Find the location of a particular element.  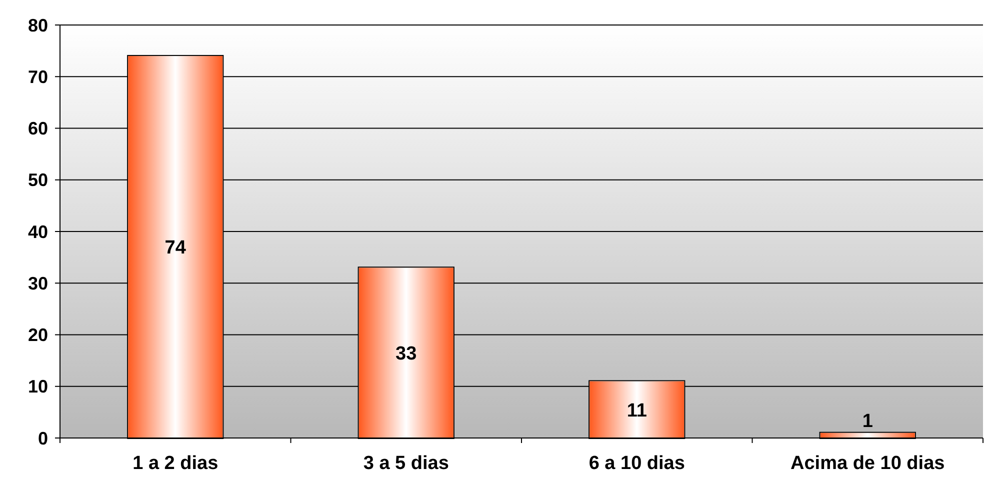

data-label: 1 is located at coordinates (868, 421).